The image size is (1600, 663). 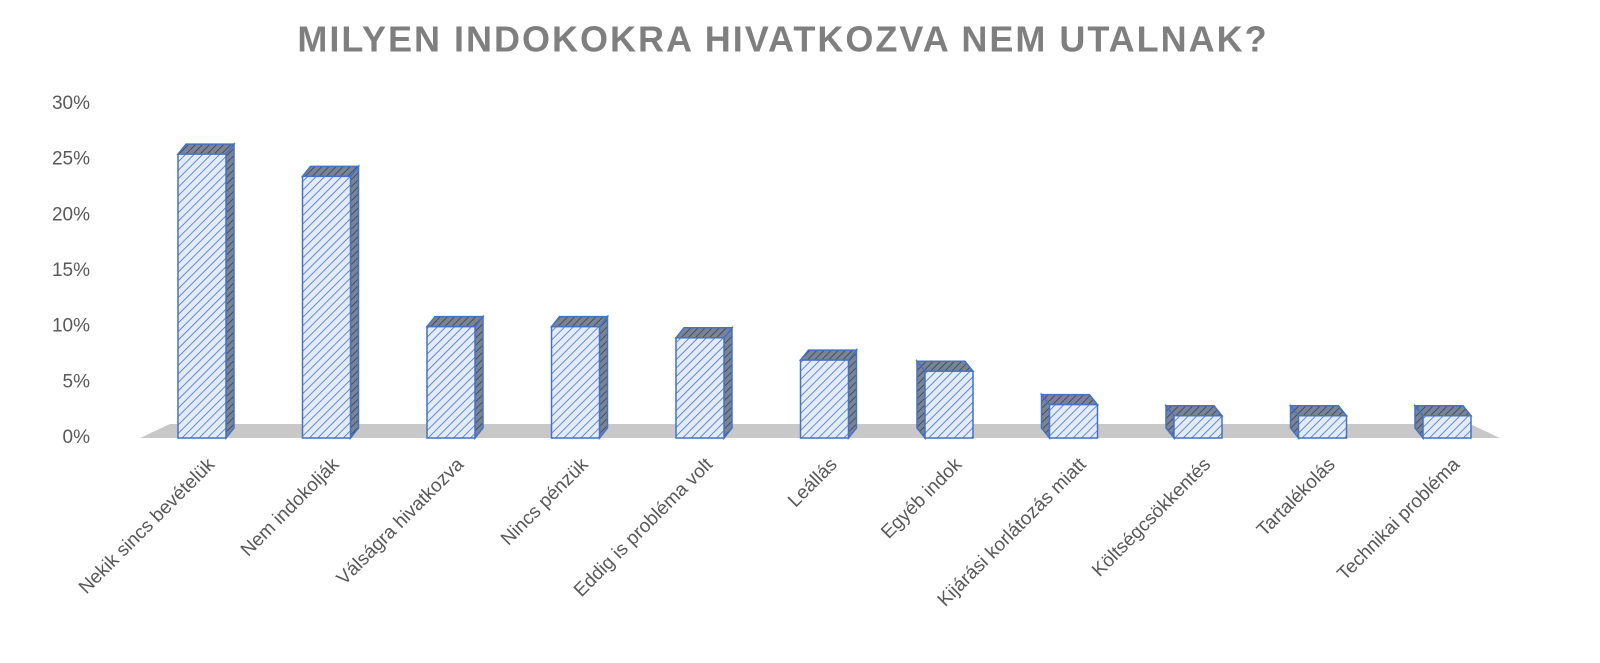 What do you see at coordinates (71, 103) in the screenshot?
I see `y-tick-label: 30%` at bounding box center [71, 103].